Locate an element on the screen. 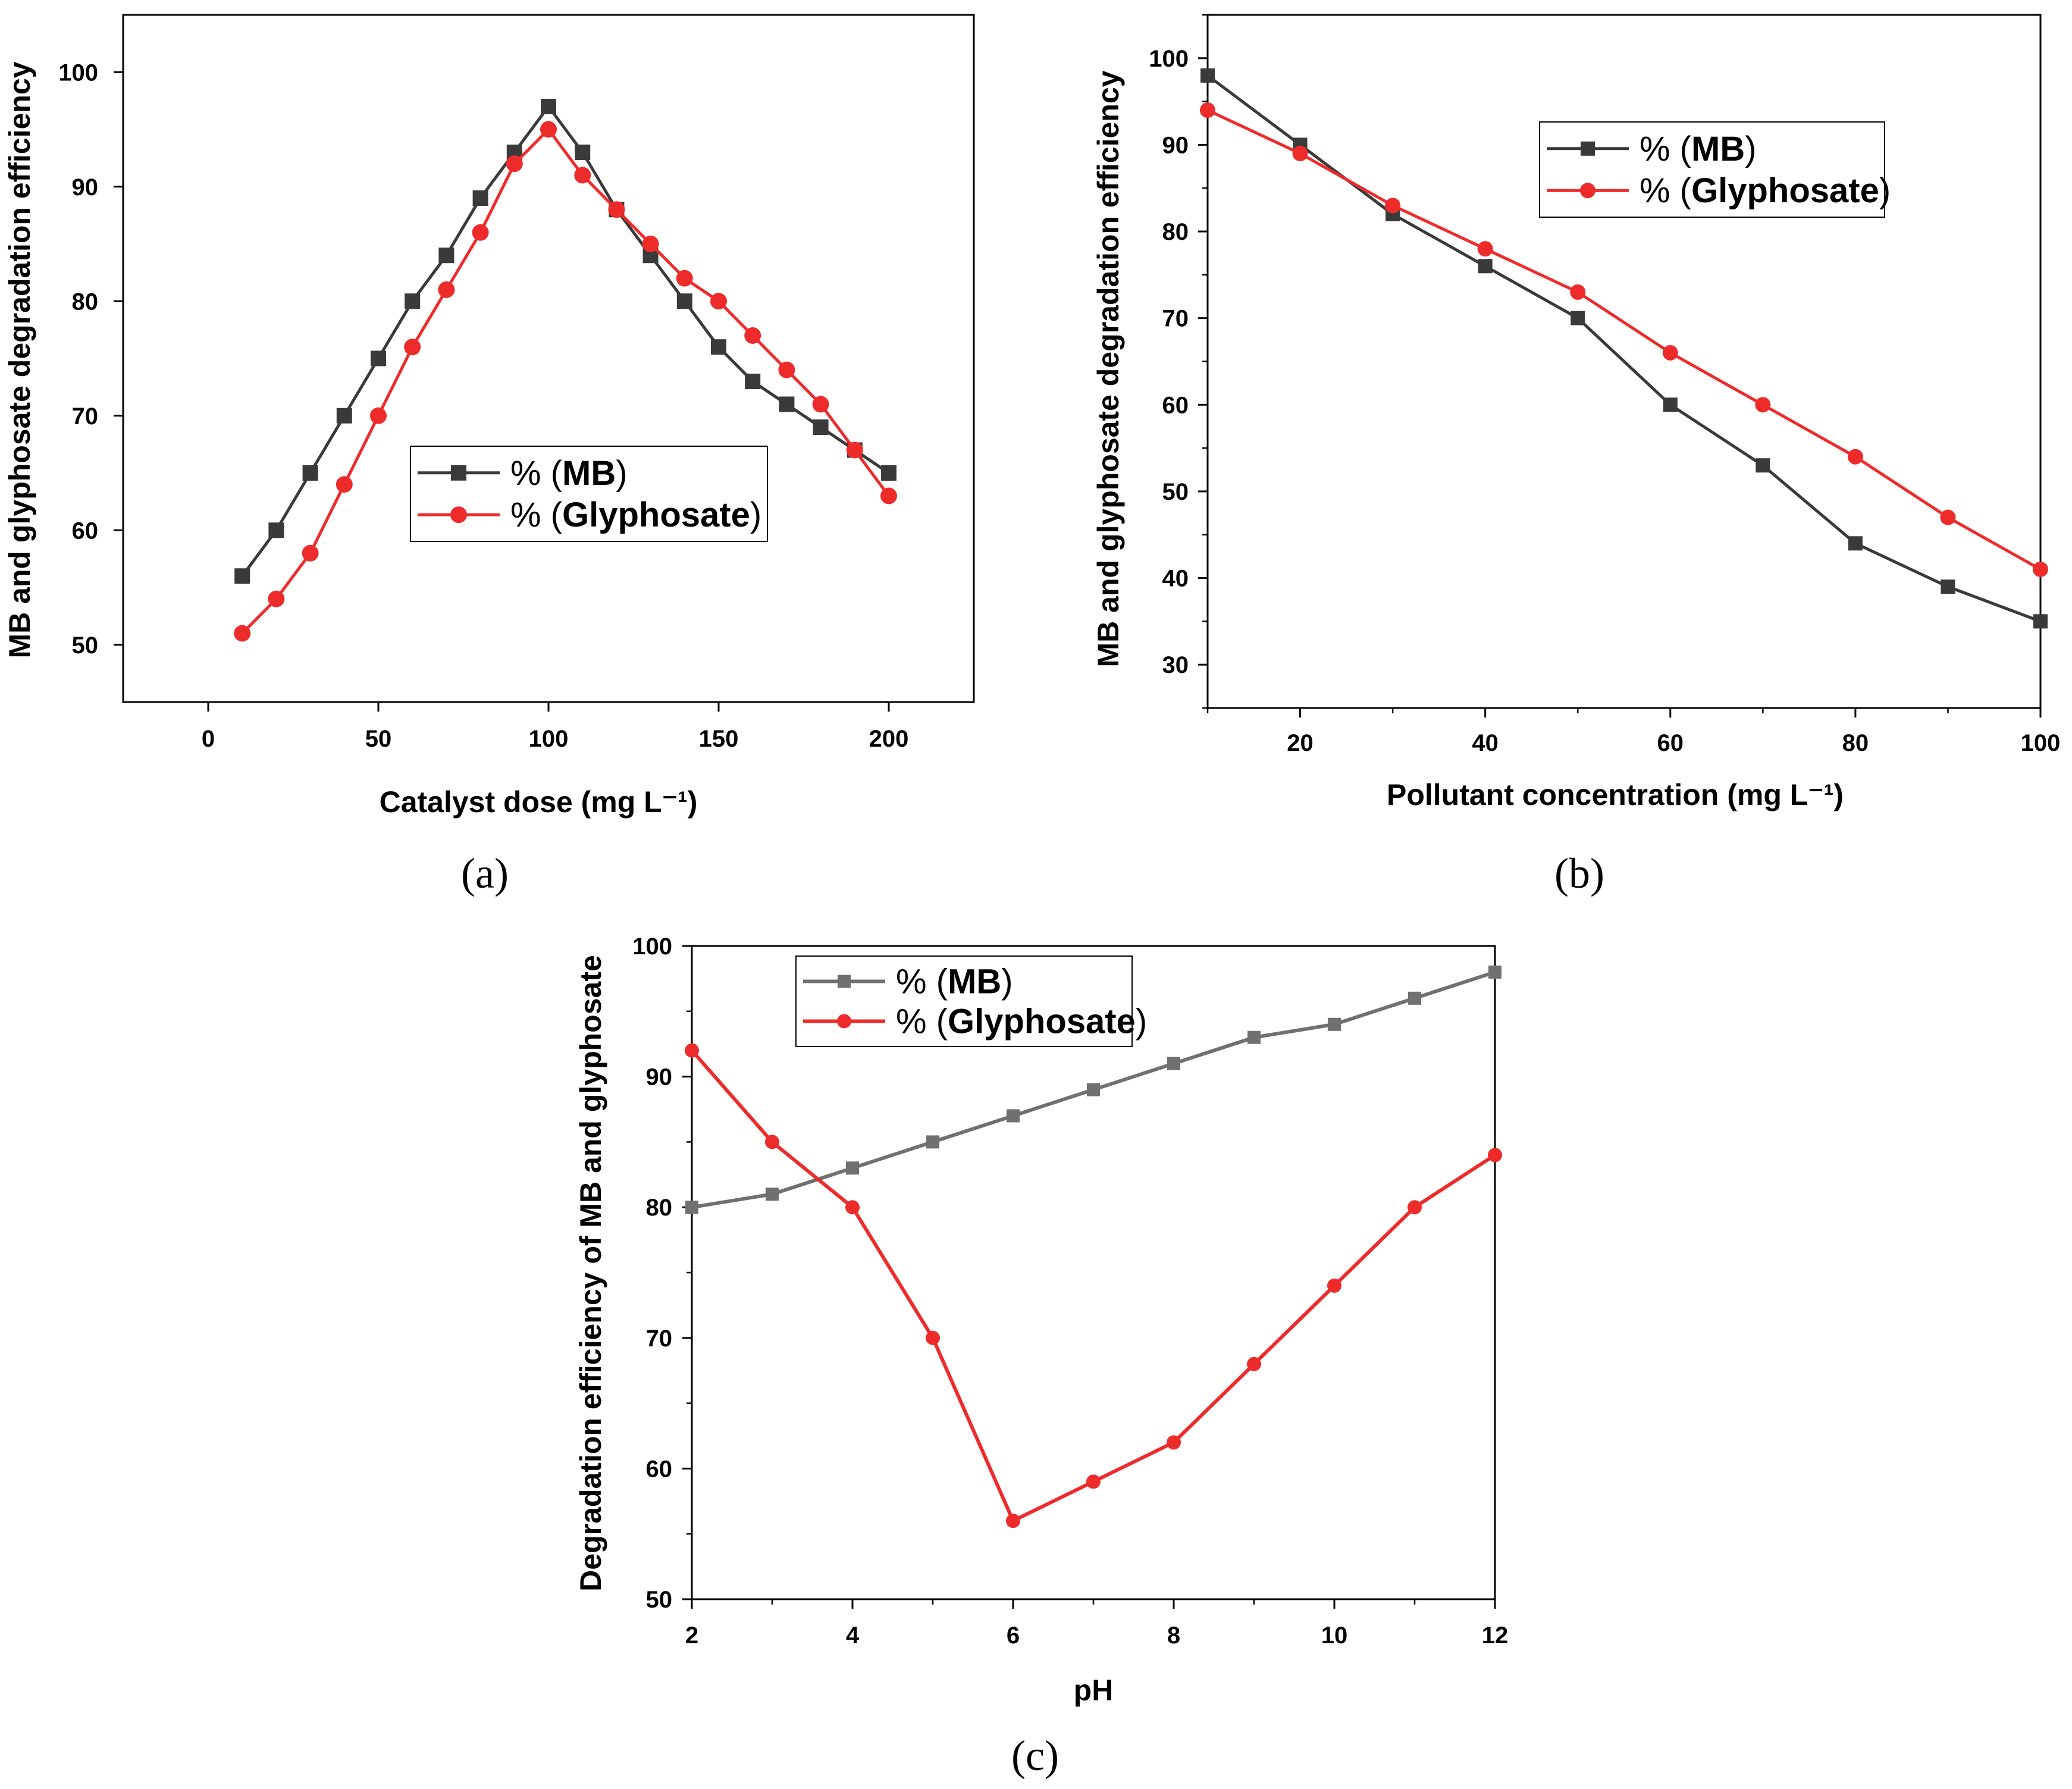 The width and height of the screenshot is (2072, 1789). x-axis-title: pH is located at coordinates (1094, 1691).